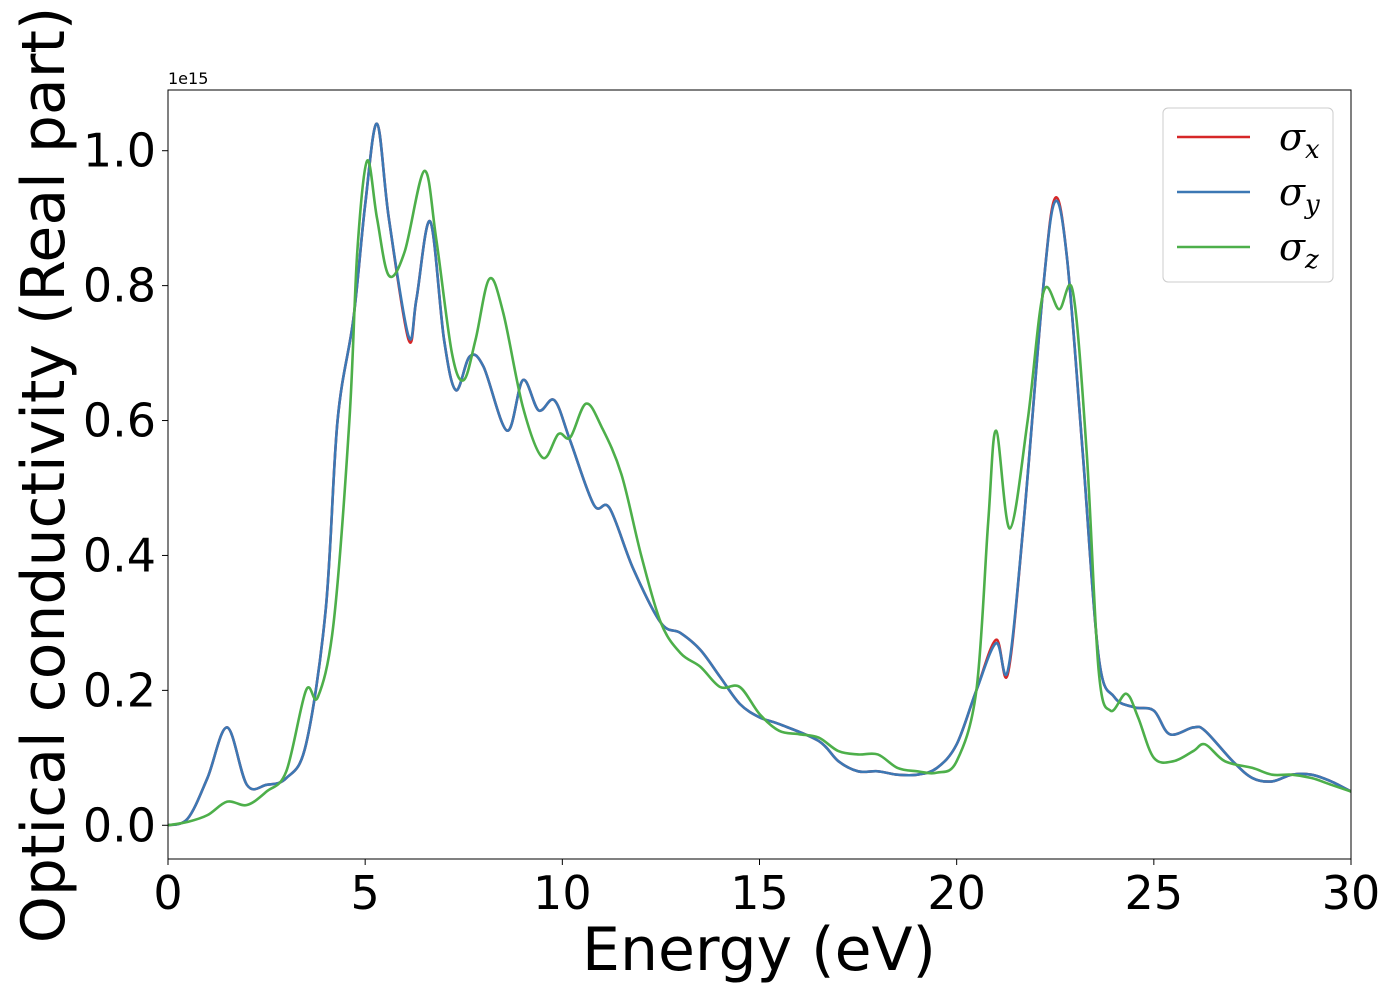 This screenshot has height=1000, width=1400. I want to click on x-axis-ticks: 0 5 10 15 20 25 30, so click(766, 889).